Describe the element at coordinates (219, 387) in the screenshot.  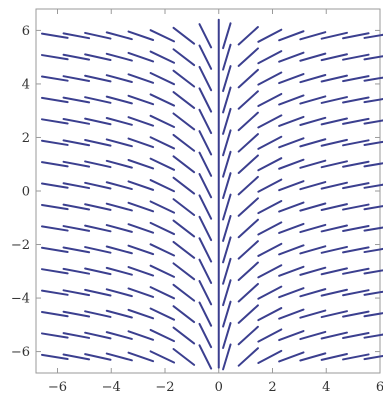
I see `x-tick-label: 0` at that location.